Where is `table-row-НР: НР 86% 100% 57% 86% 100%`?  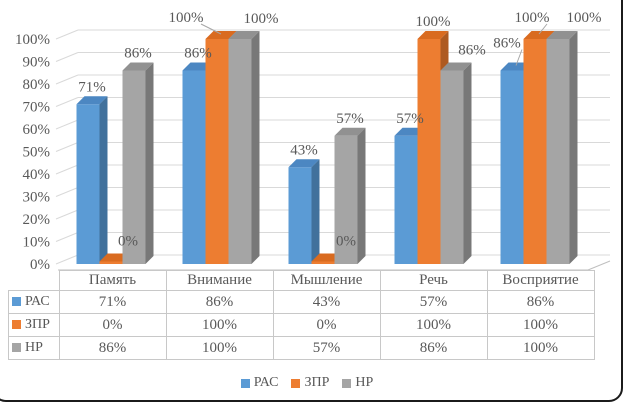
table-row-НР: НР 86% 100% 57% 86% 100% is located at coordinates (301, 348).